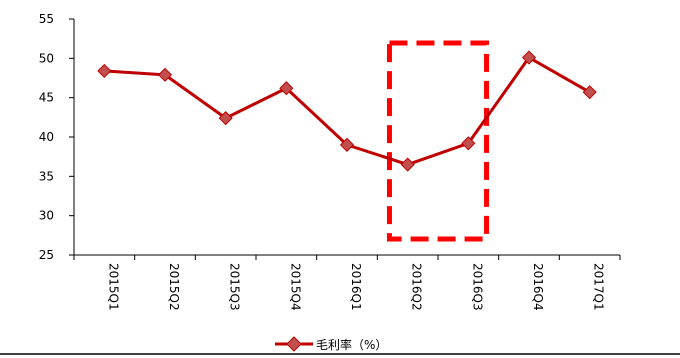 The width and height of the screenshot is (680, 358). Describe the element at coordinates (295, 287) in the screenshot. I see `x-tick-label: 2015Q4` at that location.